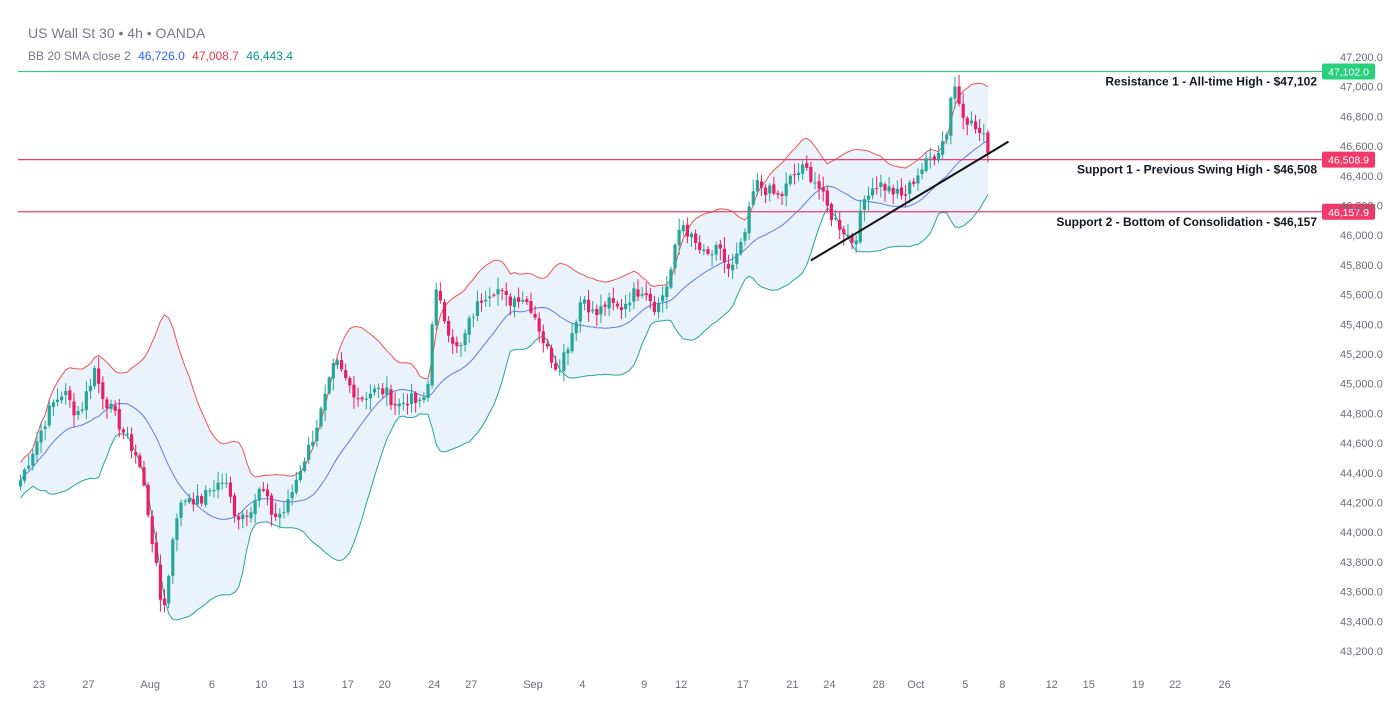 The height and width of the screenshot is (716, 1400). Describe the element at coordinates (1348, 159) in the screenshot. I see `price-tag` at that location.